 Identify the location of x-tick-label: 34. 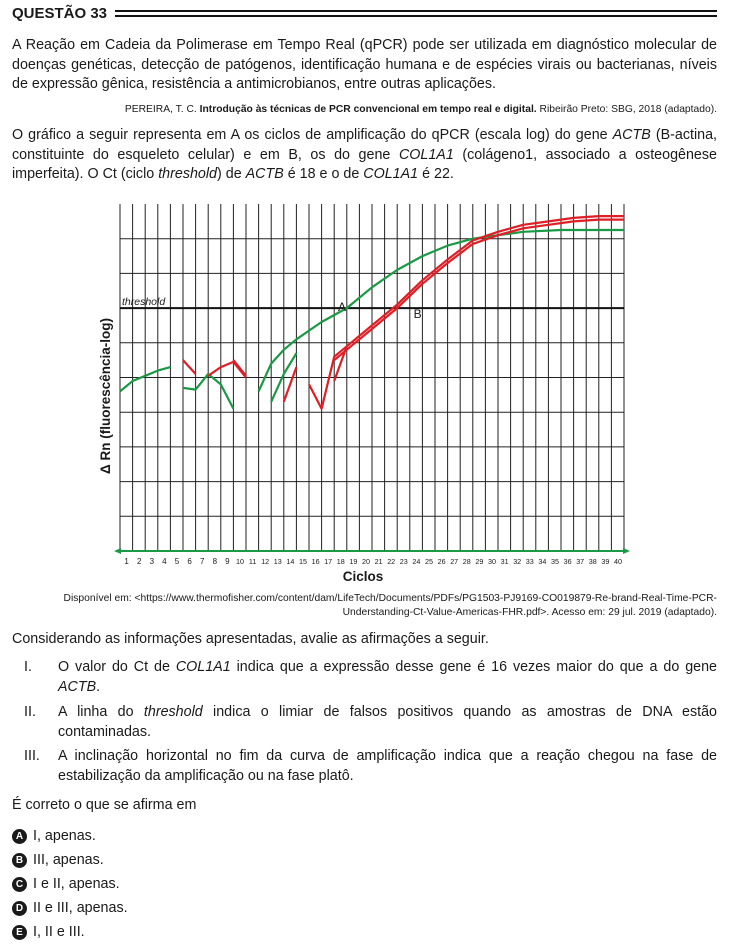
(542, 561).